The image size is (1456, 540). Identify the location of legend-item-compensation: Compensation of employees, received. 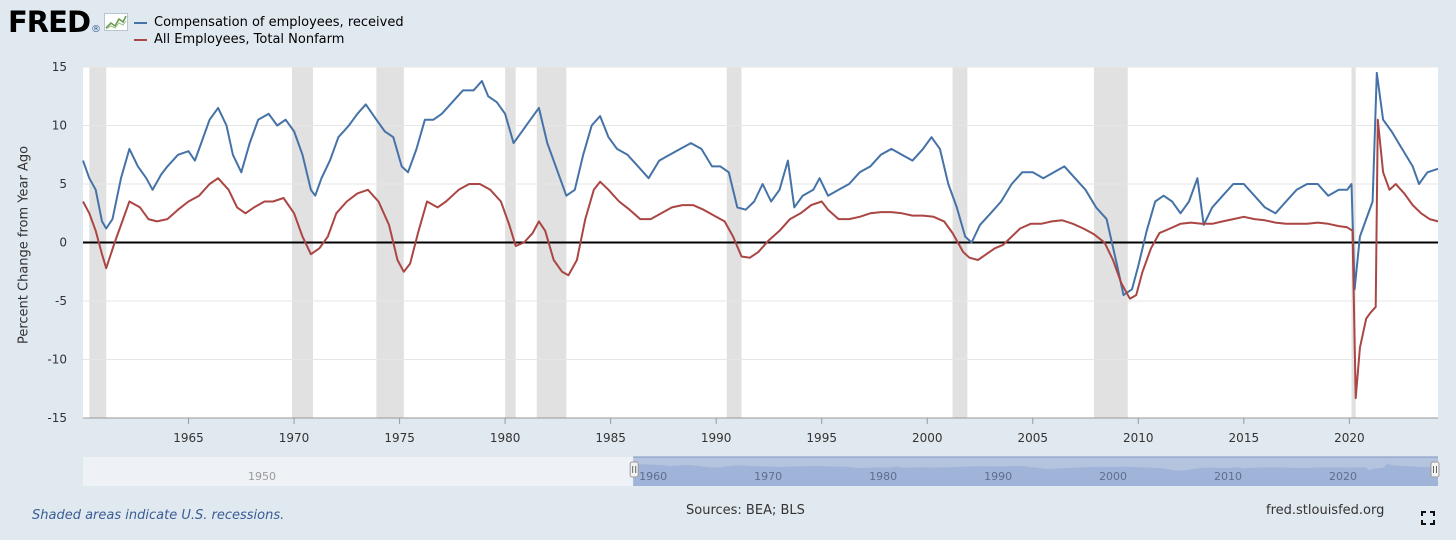
(269, 22).